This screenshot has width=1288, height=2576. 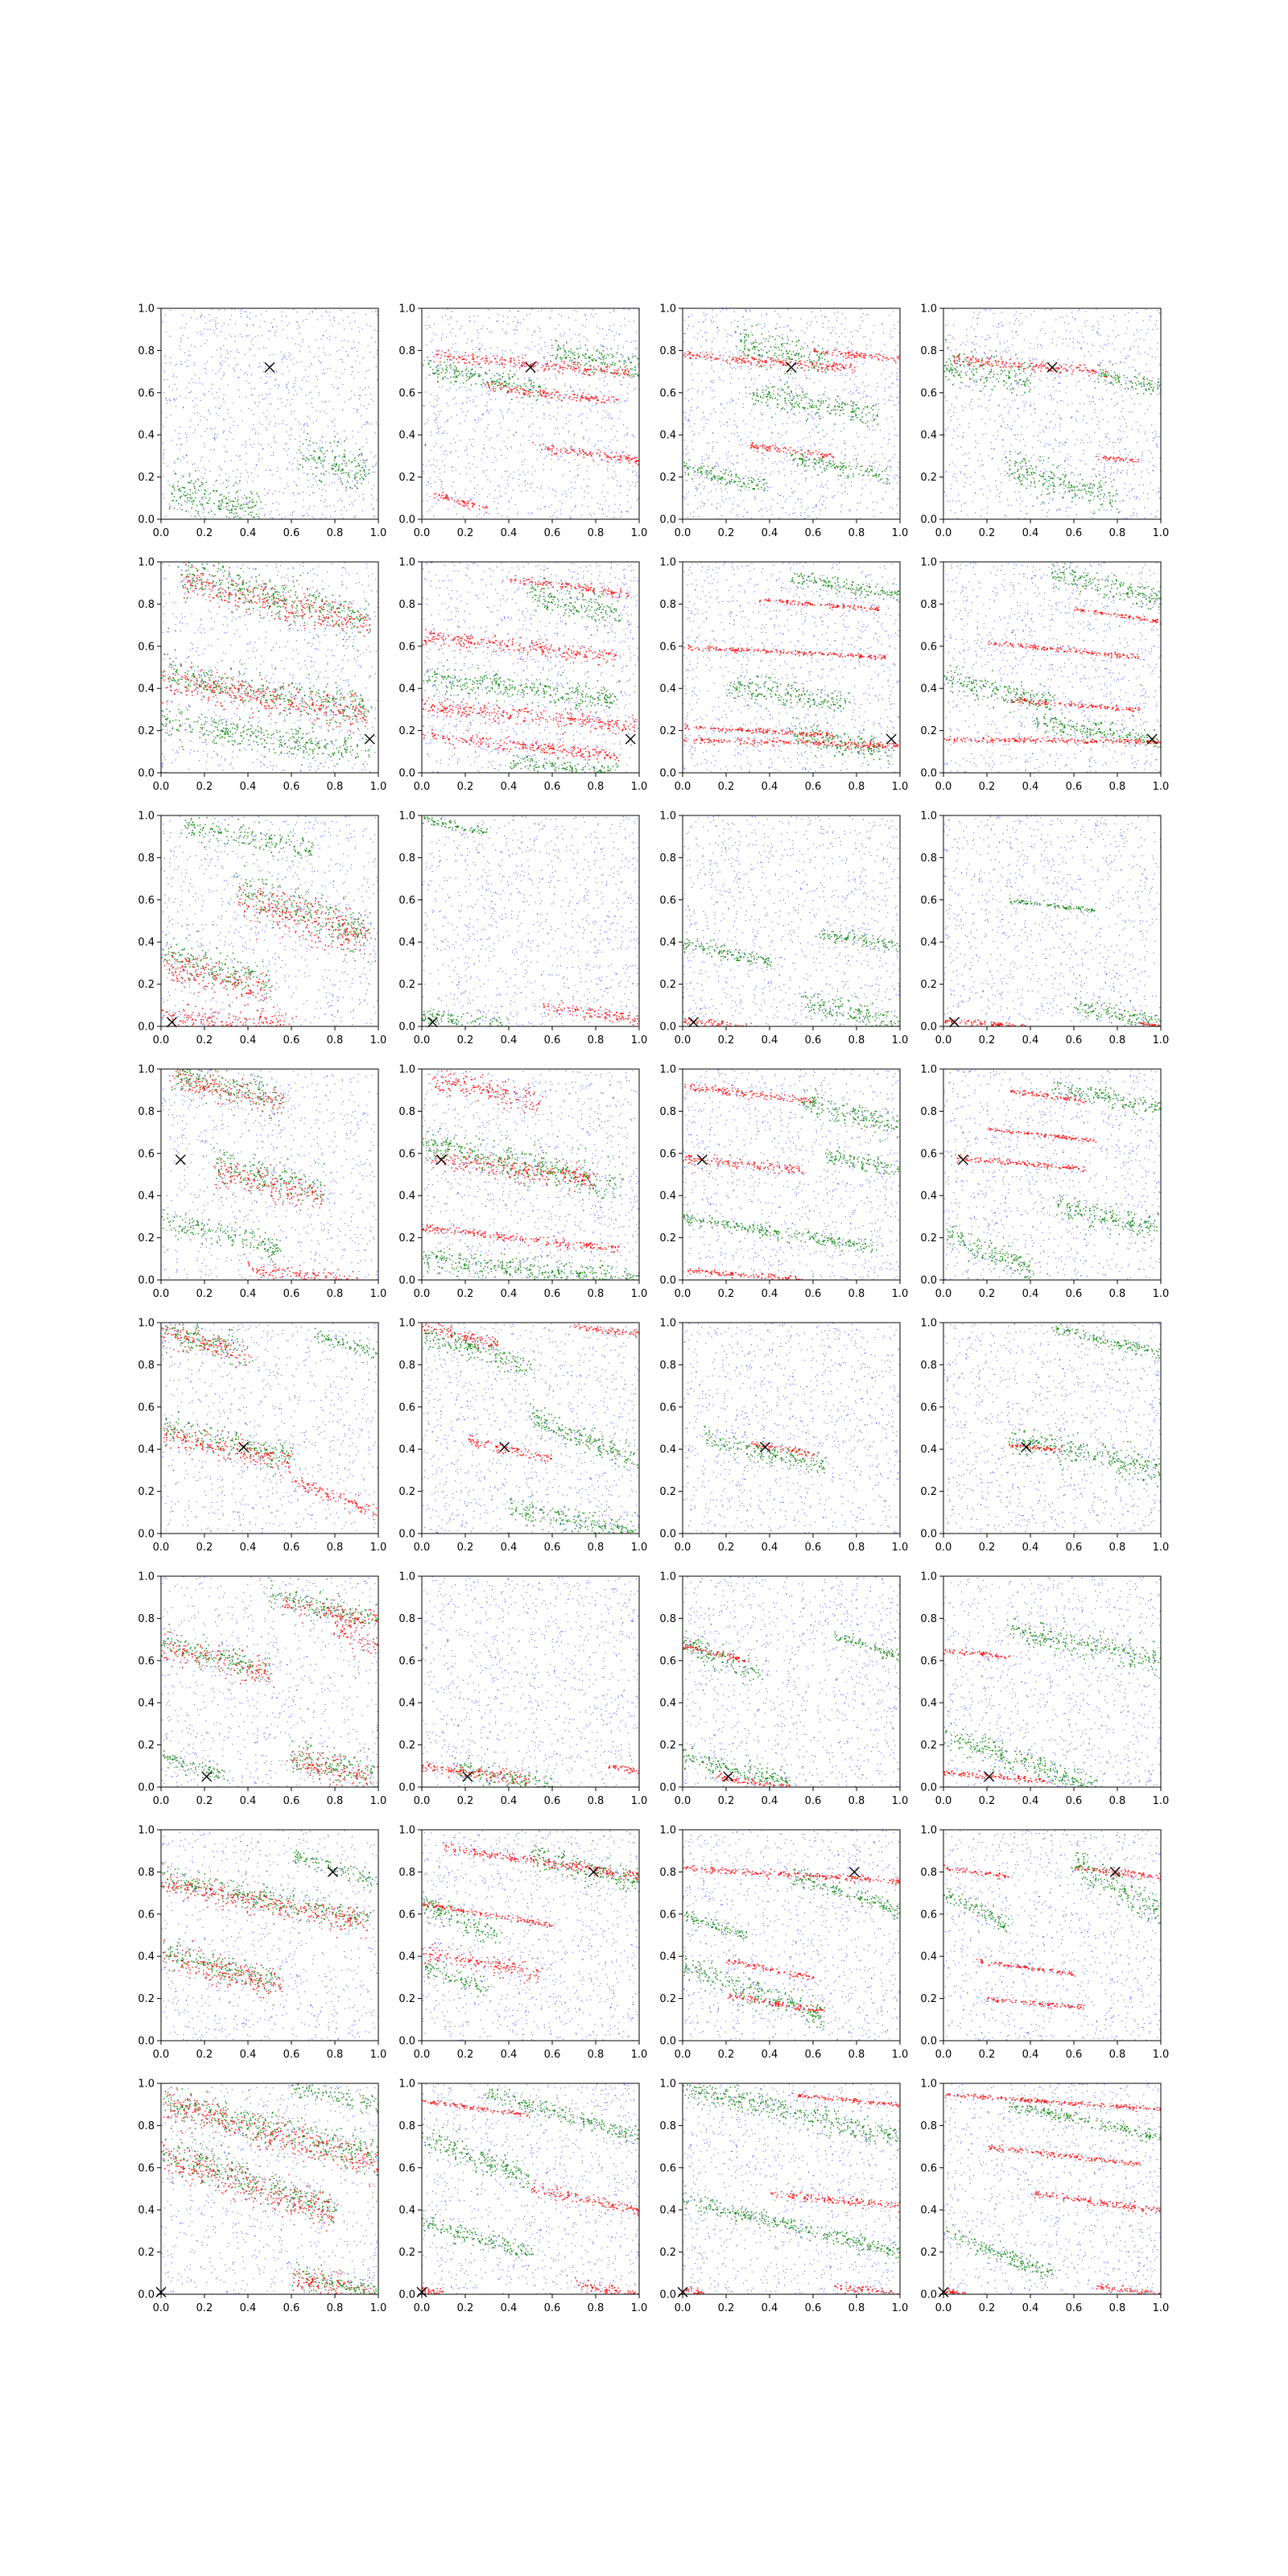 I want to click on panel-r1-c2: 0.0 0.2 0.4 0.6 0.8 1.00.00.20.40.60.81.0, so click(x=522, y=422).